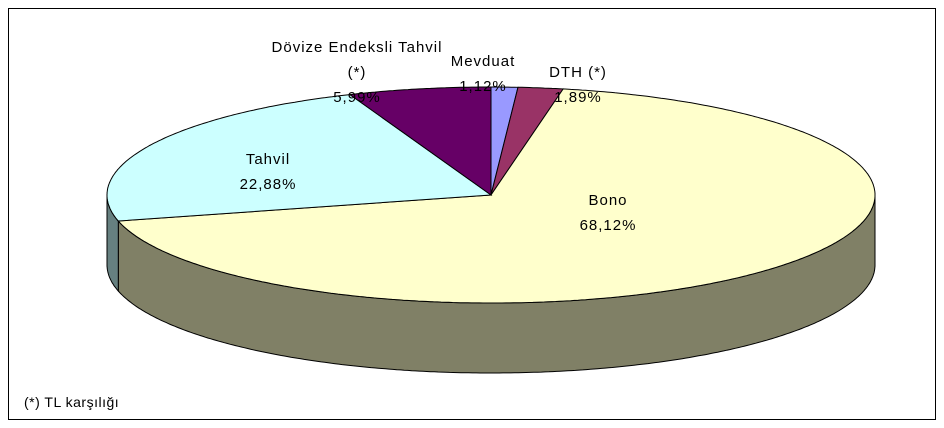 Image resolution: width=944 pixels, height=428 pixels. What do you see at coordinates (268, 159) in the screenshot?
I see `category-label: Tahvil` at bounding box center [268, 159].